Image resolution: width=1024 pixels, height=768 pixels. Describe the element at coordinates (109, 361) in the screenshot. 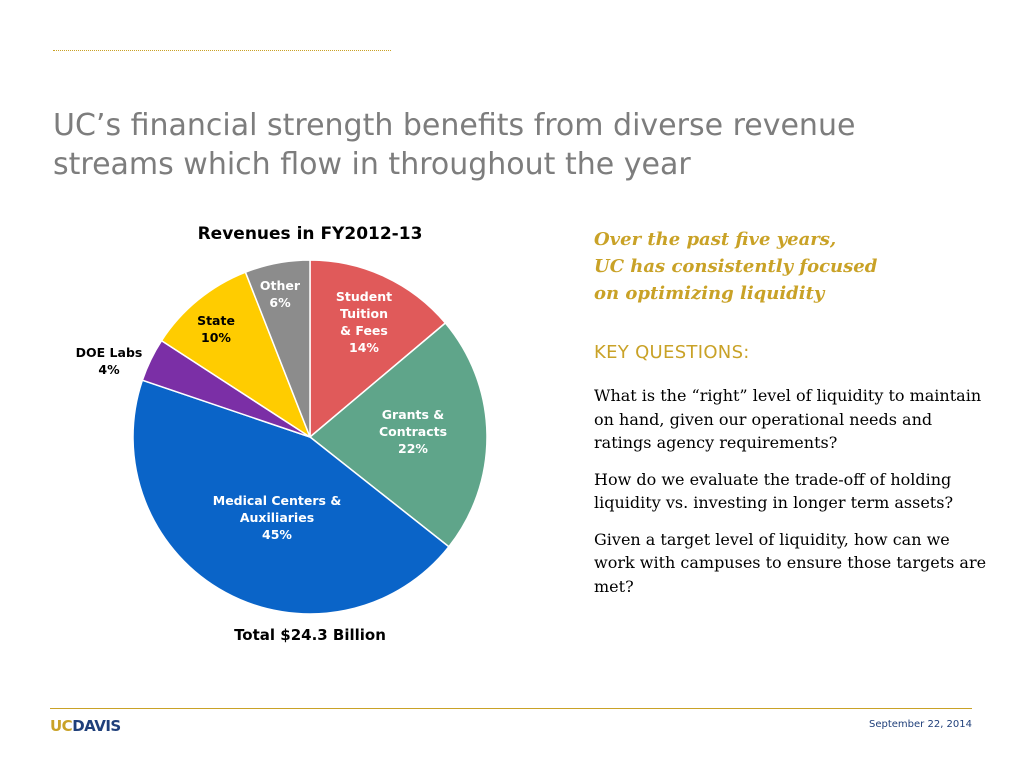

I see `pie-slice-label: DOE Labs 4%` at that location.